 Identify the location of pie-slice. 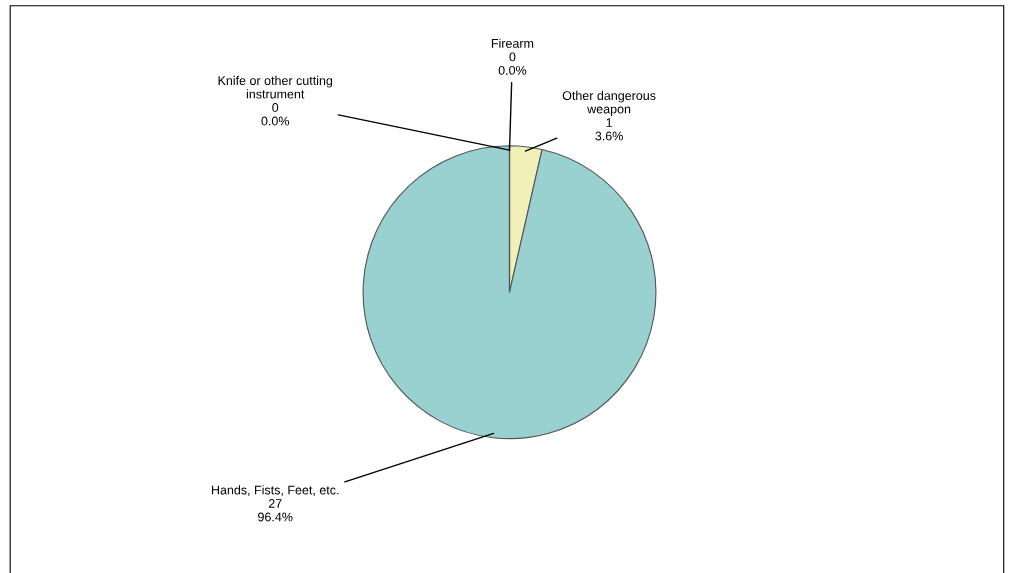
(509, 292).